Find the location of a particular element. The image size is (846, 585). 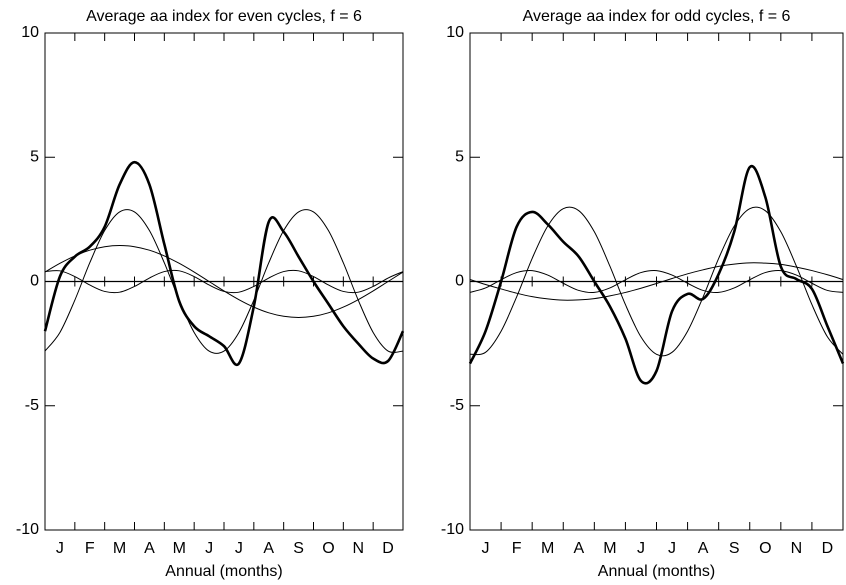

chart-title: Average aa index for odd cycles, f = 6 is located at coordinates (657, 16).